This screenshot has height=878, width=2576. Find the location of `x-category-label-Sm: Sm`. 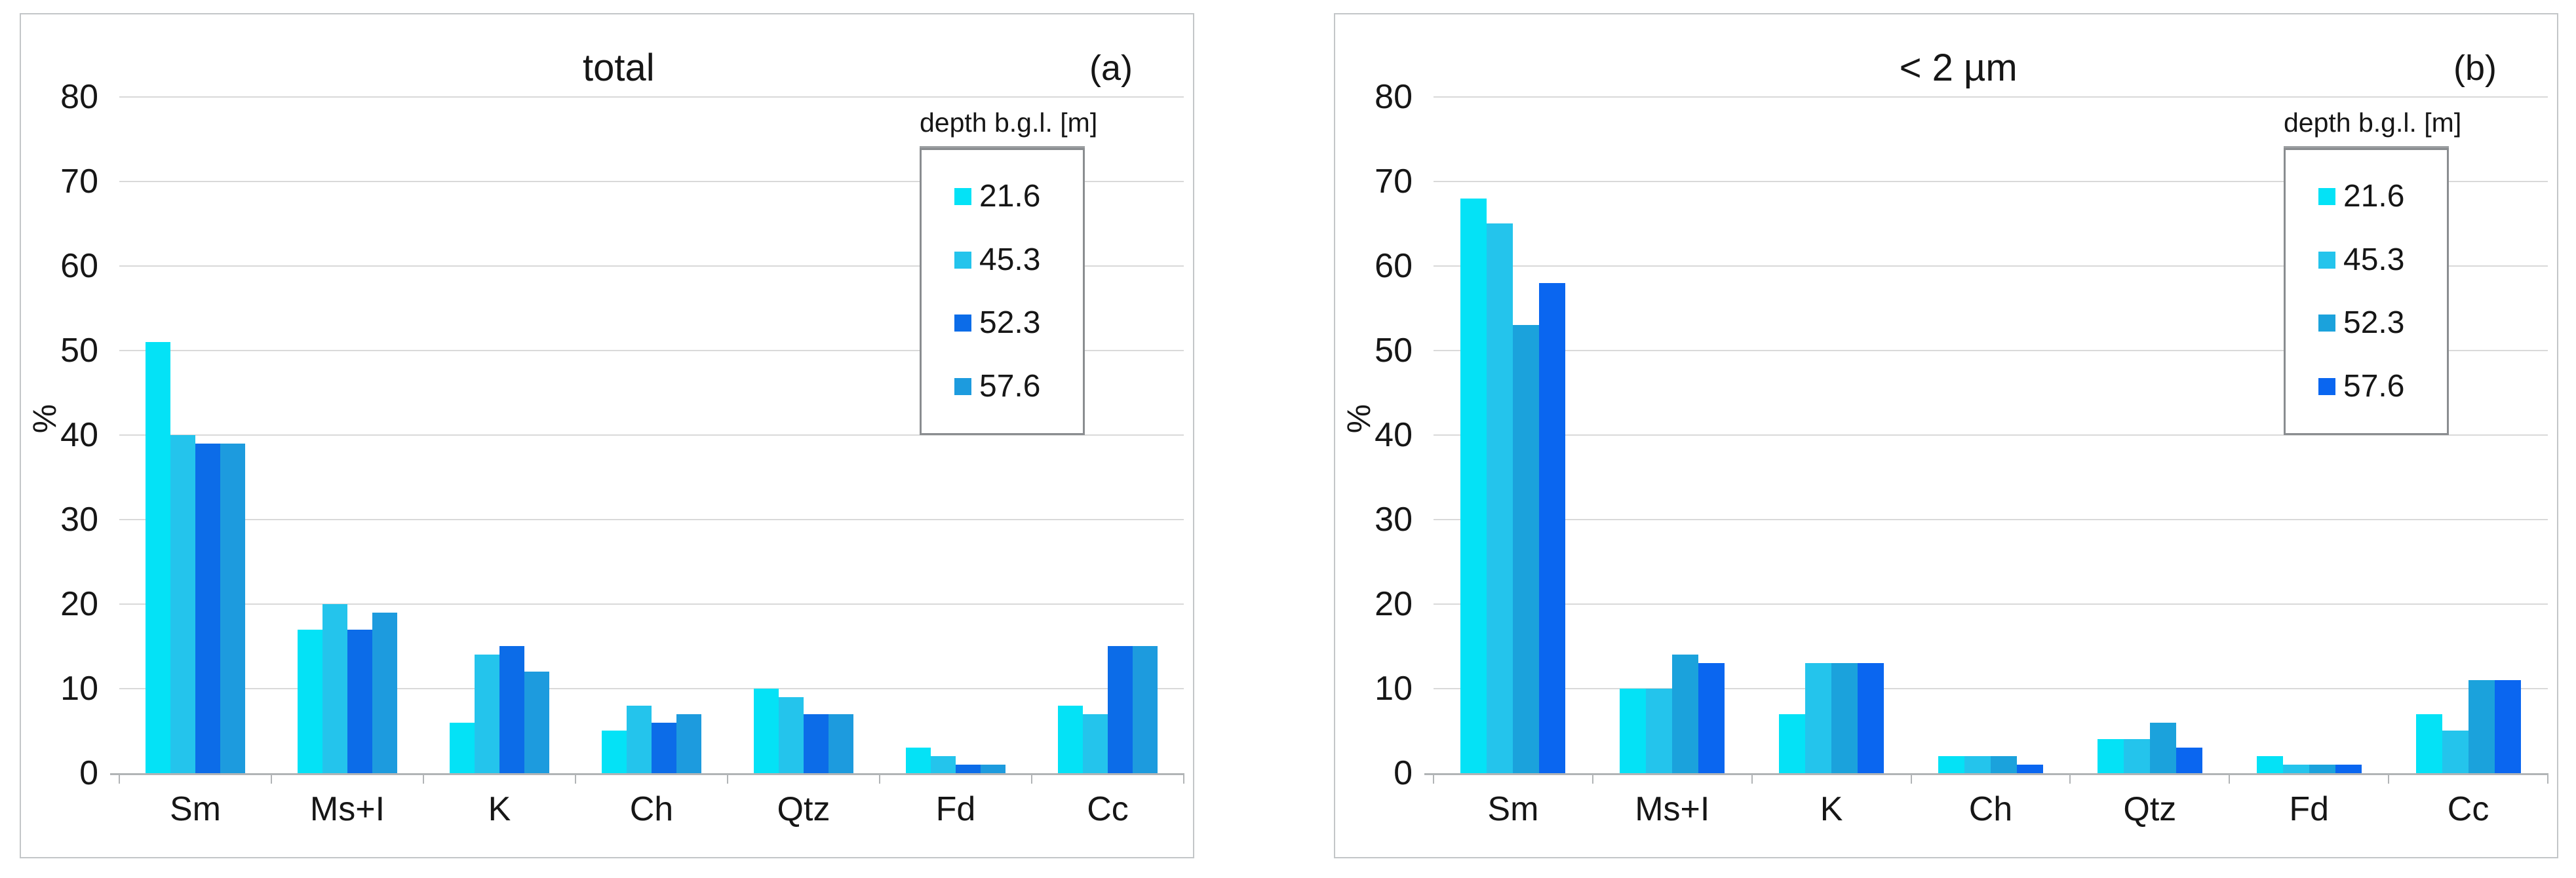

x-category-label-Sm: Sm is located at coordinates (195, 809).